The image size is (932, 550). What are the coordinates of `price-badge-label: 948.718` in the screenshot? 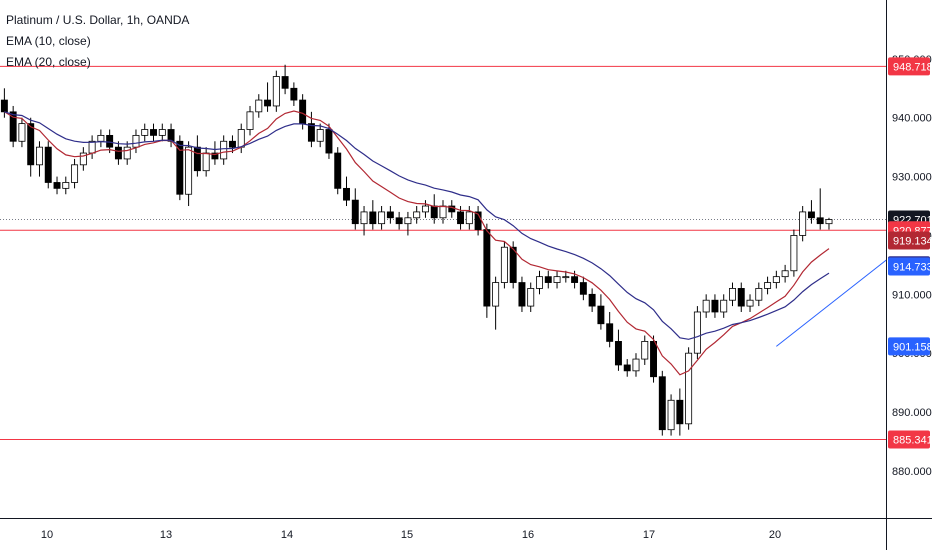 It's located at (912, 67).